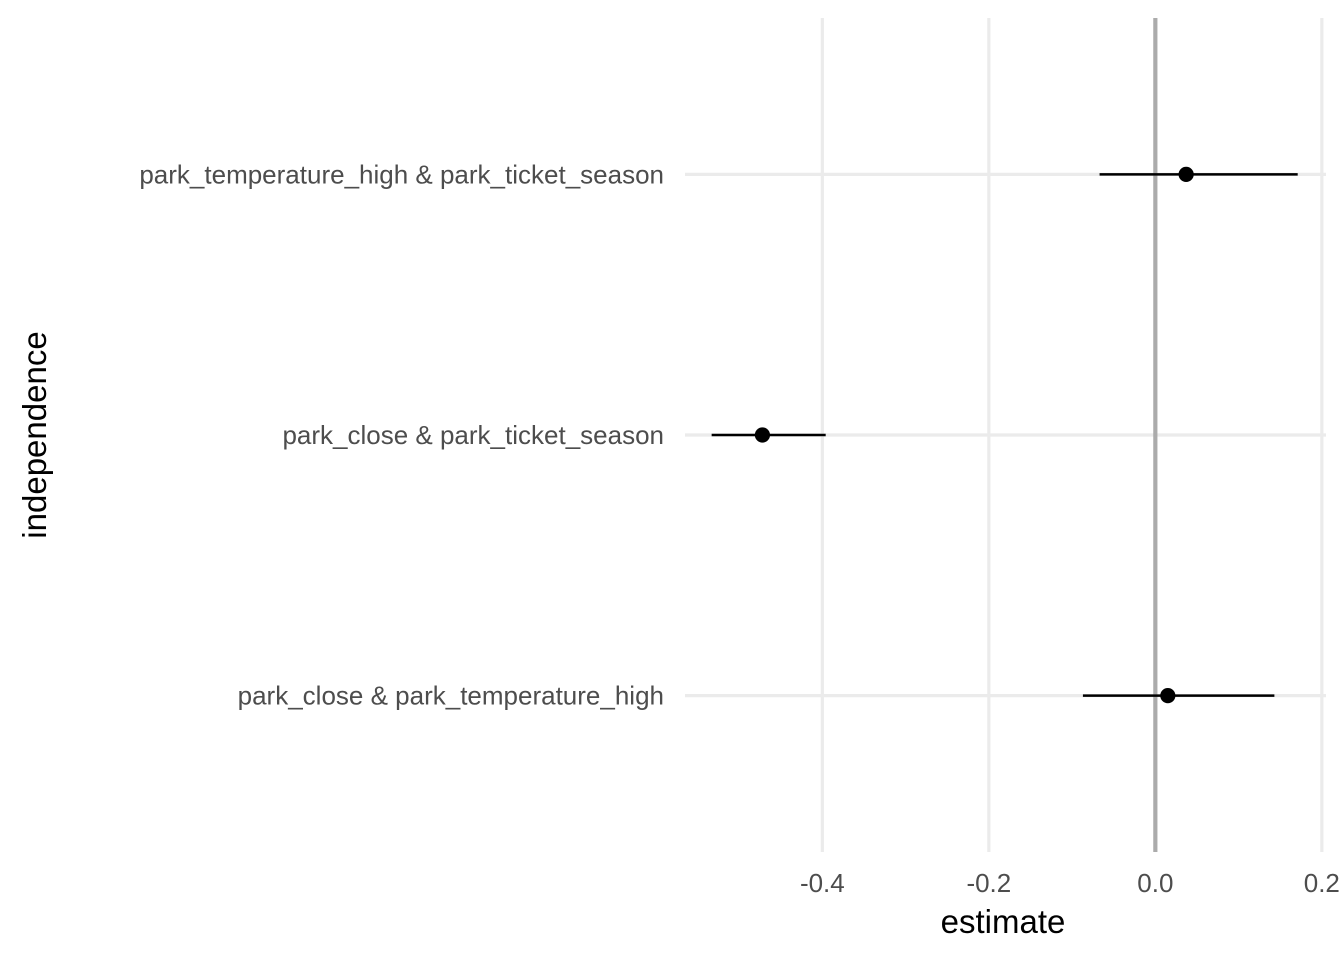 The height and width of the screenshot is (960, 1344). I want to click on x-tick-label: -0.2, so click(988, 883).